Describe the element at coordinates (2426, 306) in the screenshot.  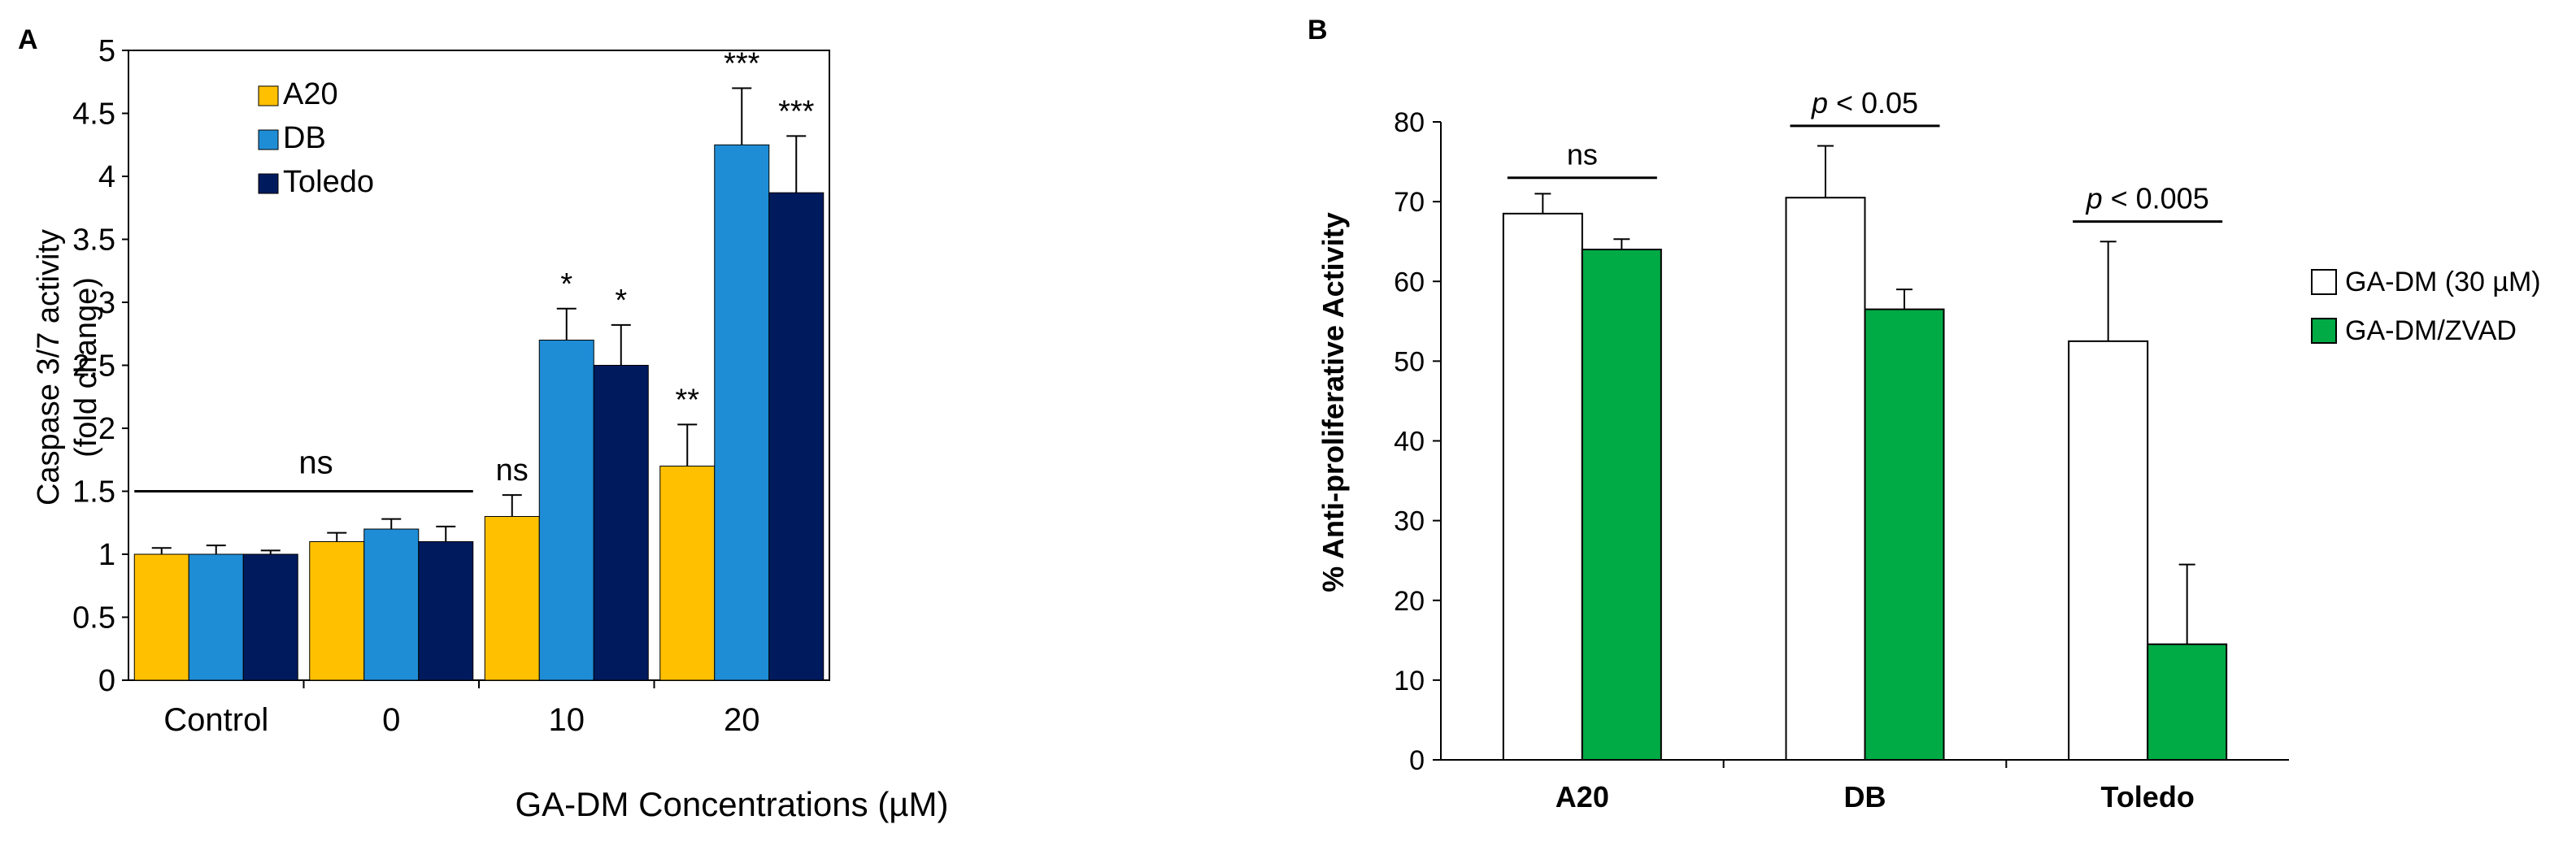
I see `panel-b-legend: GA-DM (30 µM) GA-DM/ZVAD` at that location.